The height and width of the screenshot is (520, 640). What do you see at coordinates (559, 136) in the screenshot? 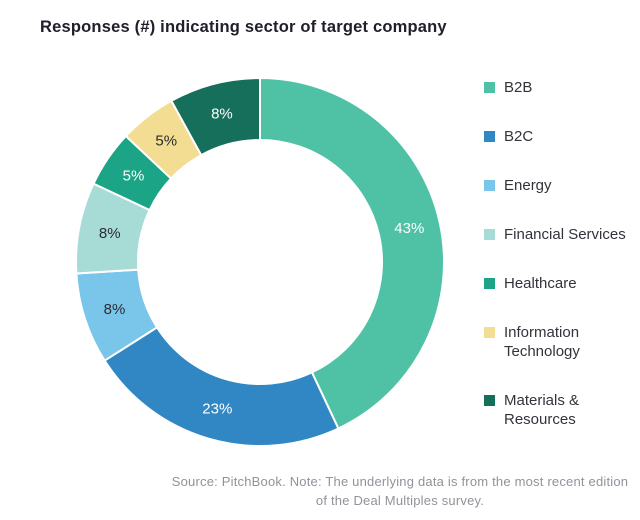
I see `legend-item-b2c: B2C` at bounding box center [559, 136].